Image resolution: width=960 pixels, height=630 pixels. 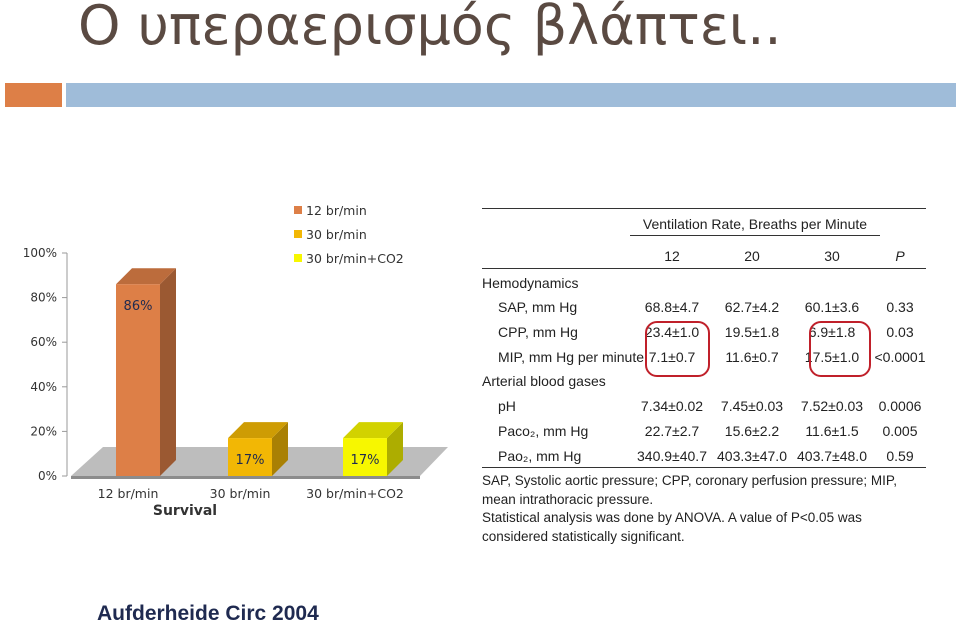 What do you see at coordinates (900, 406) in the screenshot?
I see `table-cell: 0.0006` at bounding box center [900, 406].